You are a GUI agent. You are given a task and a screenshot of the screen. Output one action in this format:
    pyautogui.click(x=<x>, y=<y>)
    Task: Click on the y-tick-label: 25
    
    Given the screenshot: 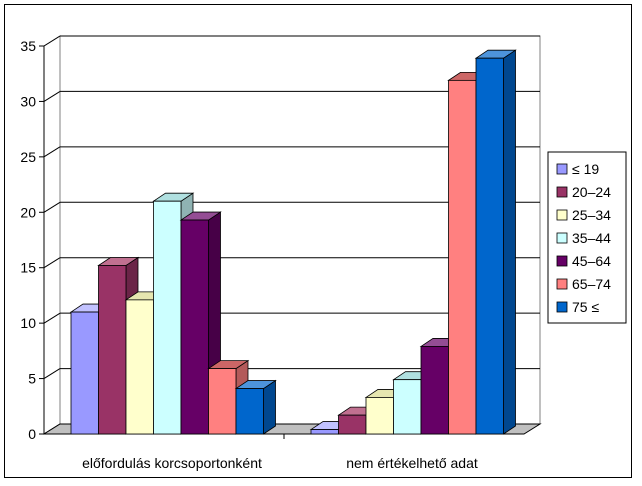 What is the action you would take?
    pyautogui.click(x=28, y=157)
    